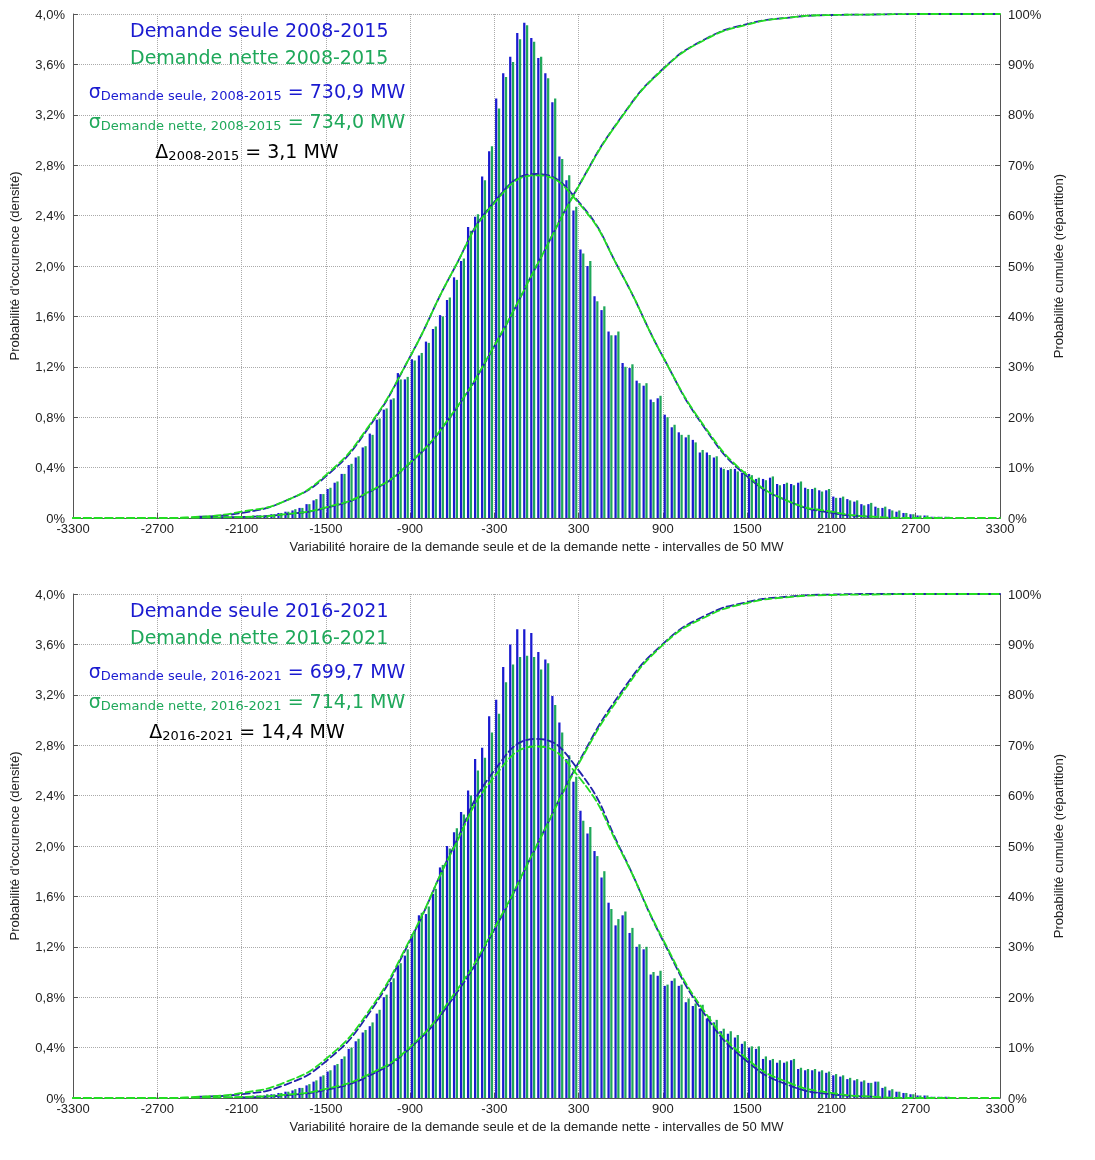 The height and width of the screenshot is (1160, 1095). I want to click on text: Demande seule 2008-2015, so click(259, 29).